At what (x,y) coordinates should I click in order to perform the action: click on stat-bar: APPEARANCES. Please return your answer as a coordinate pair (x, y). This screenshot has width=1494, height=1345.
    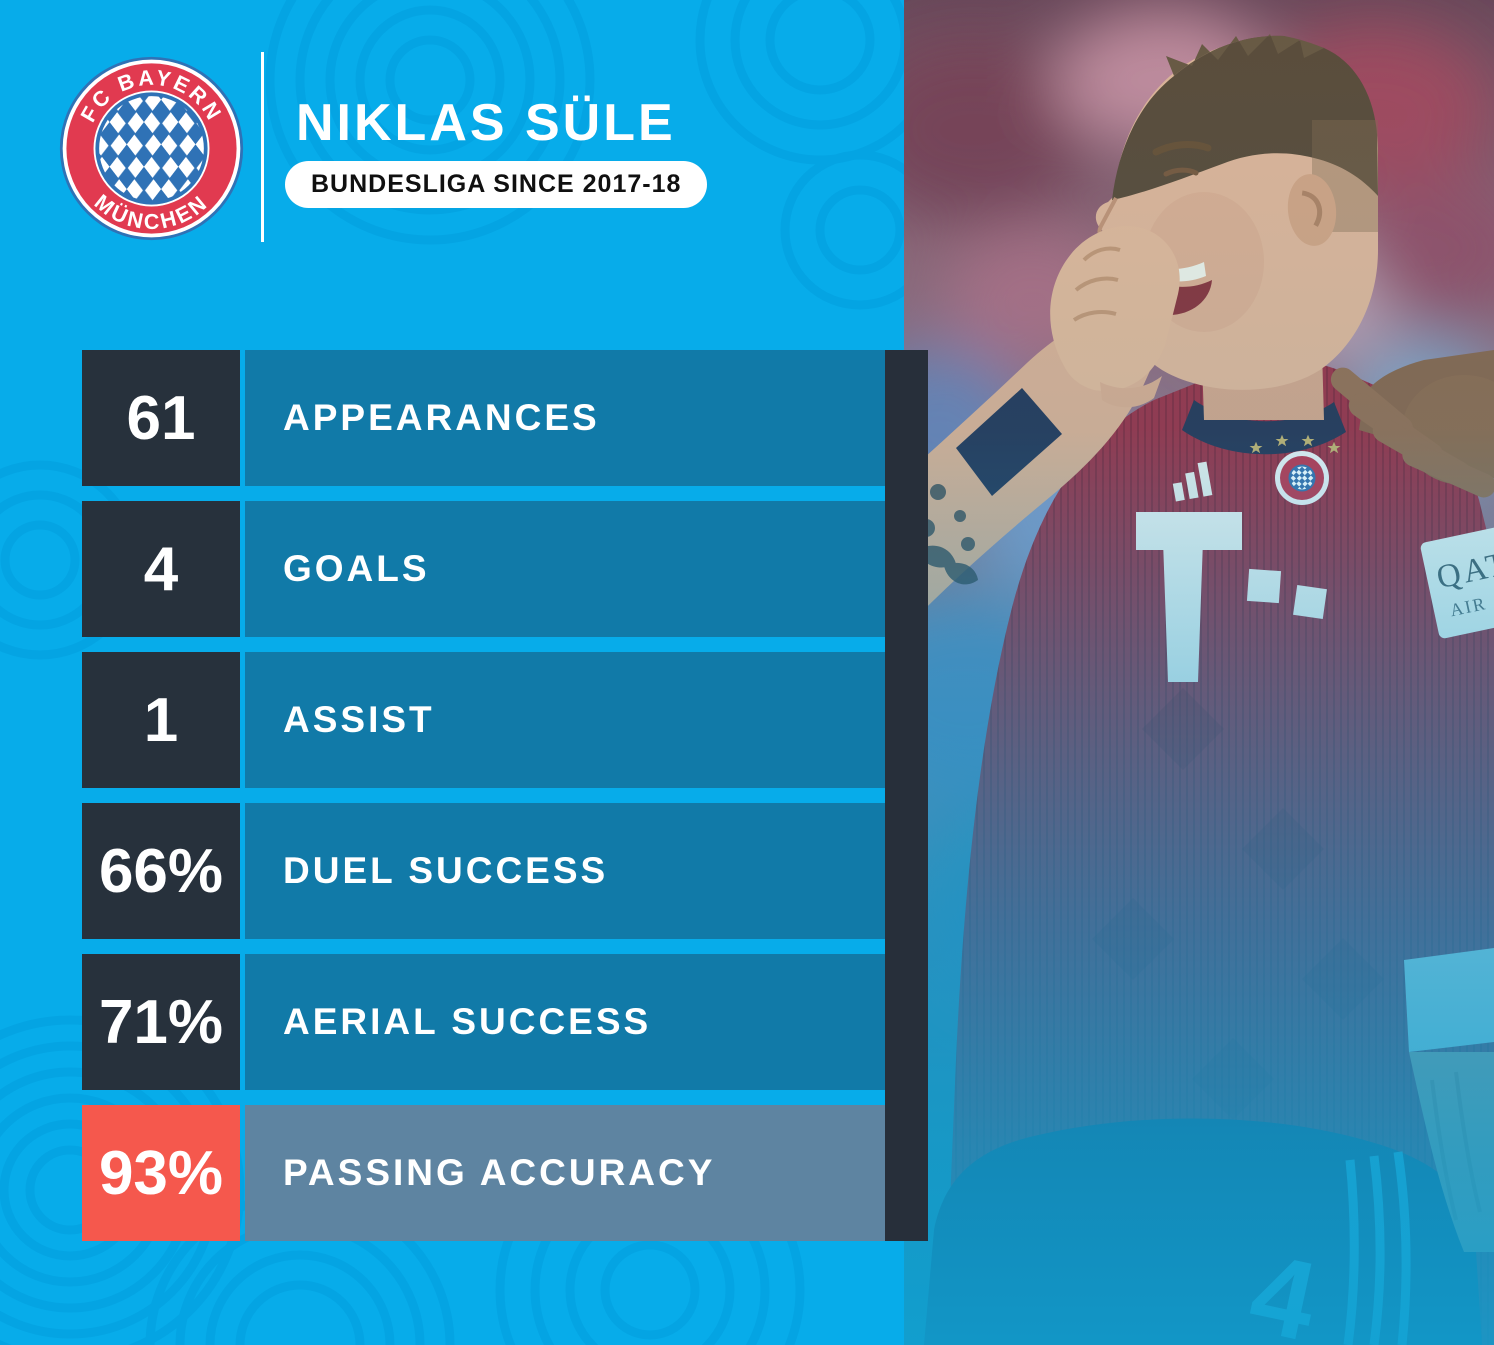
    Looking at the image, I should click on (565, 418).